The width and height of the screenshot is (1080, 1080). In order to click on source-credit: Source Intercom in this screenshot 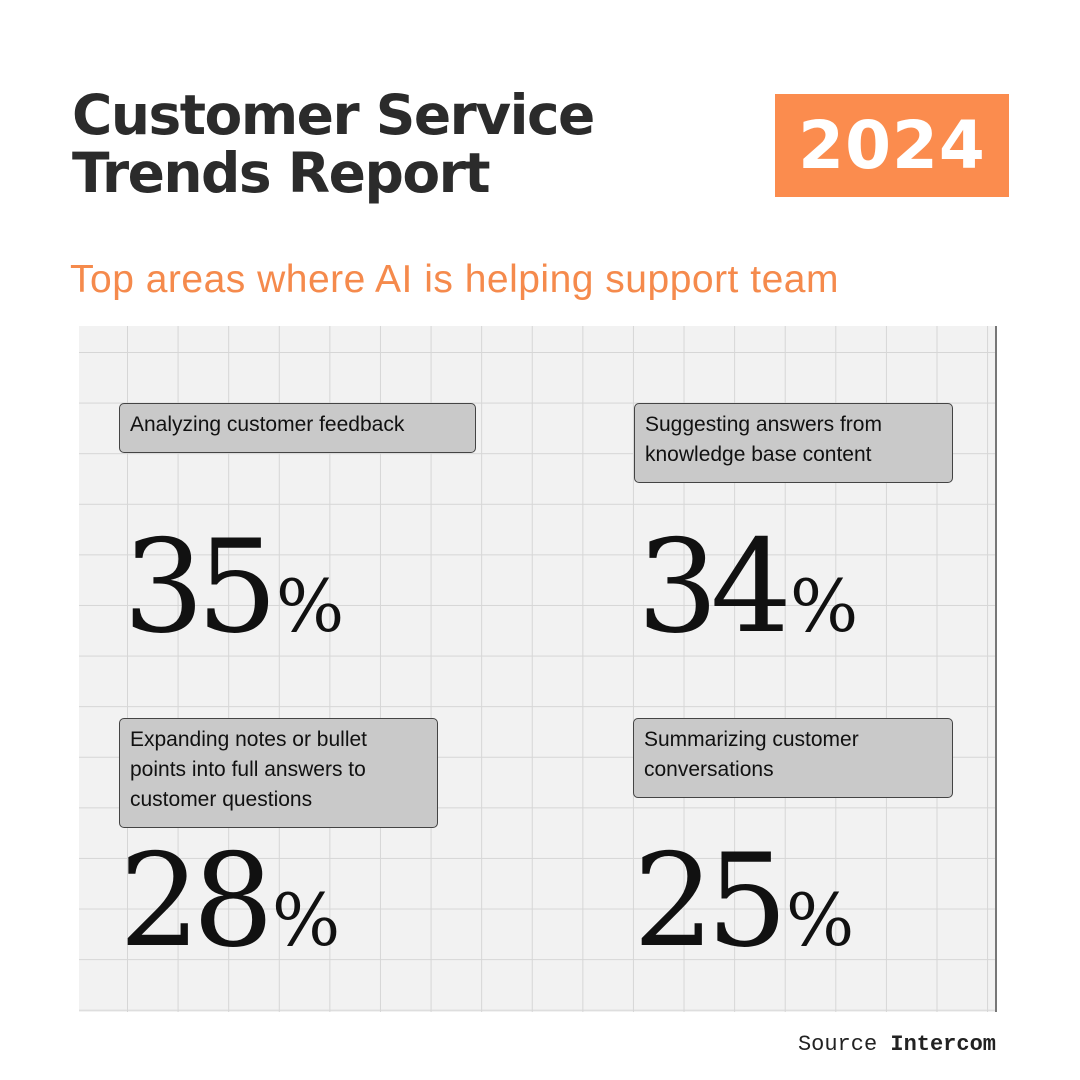, I will do `click(897, 1044)`.